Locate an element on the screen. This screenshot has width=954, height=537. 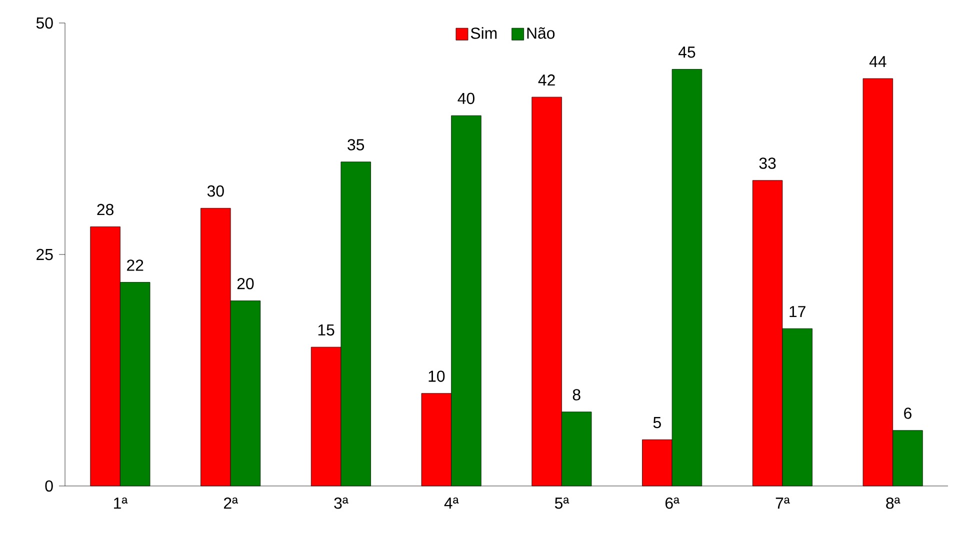
data-label: 42 is located at coordinates (546, 80).